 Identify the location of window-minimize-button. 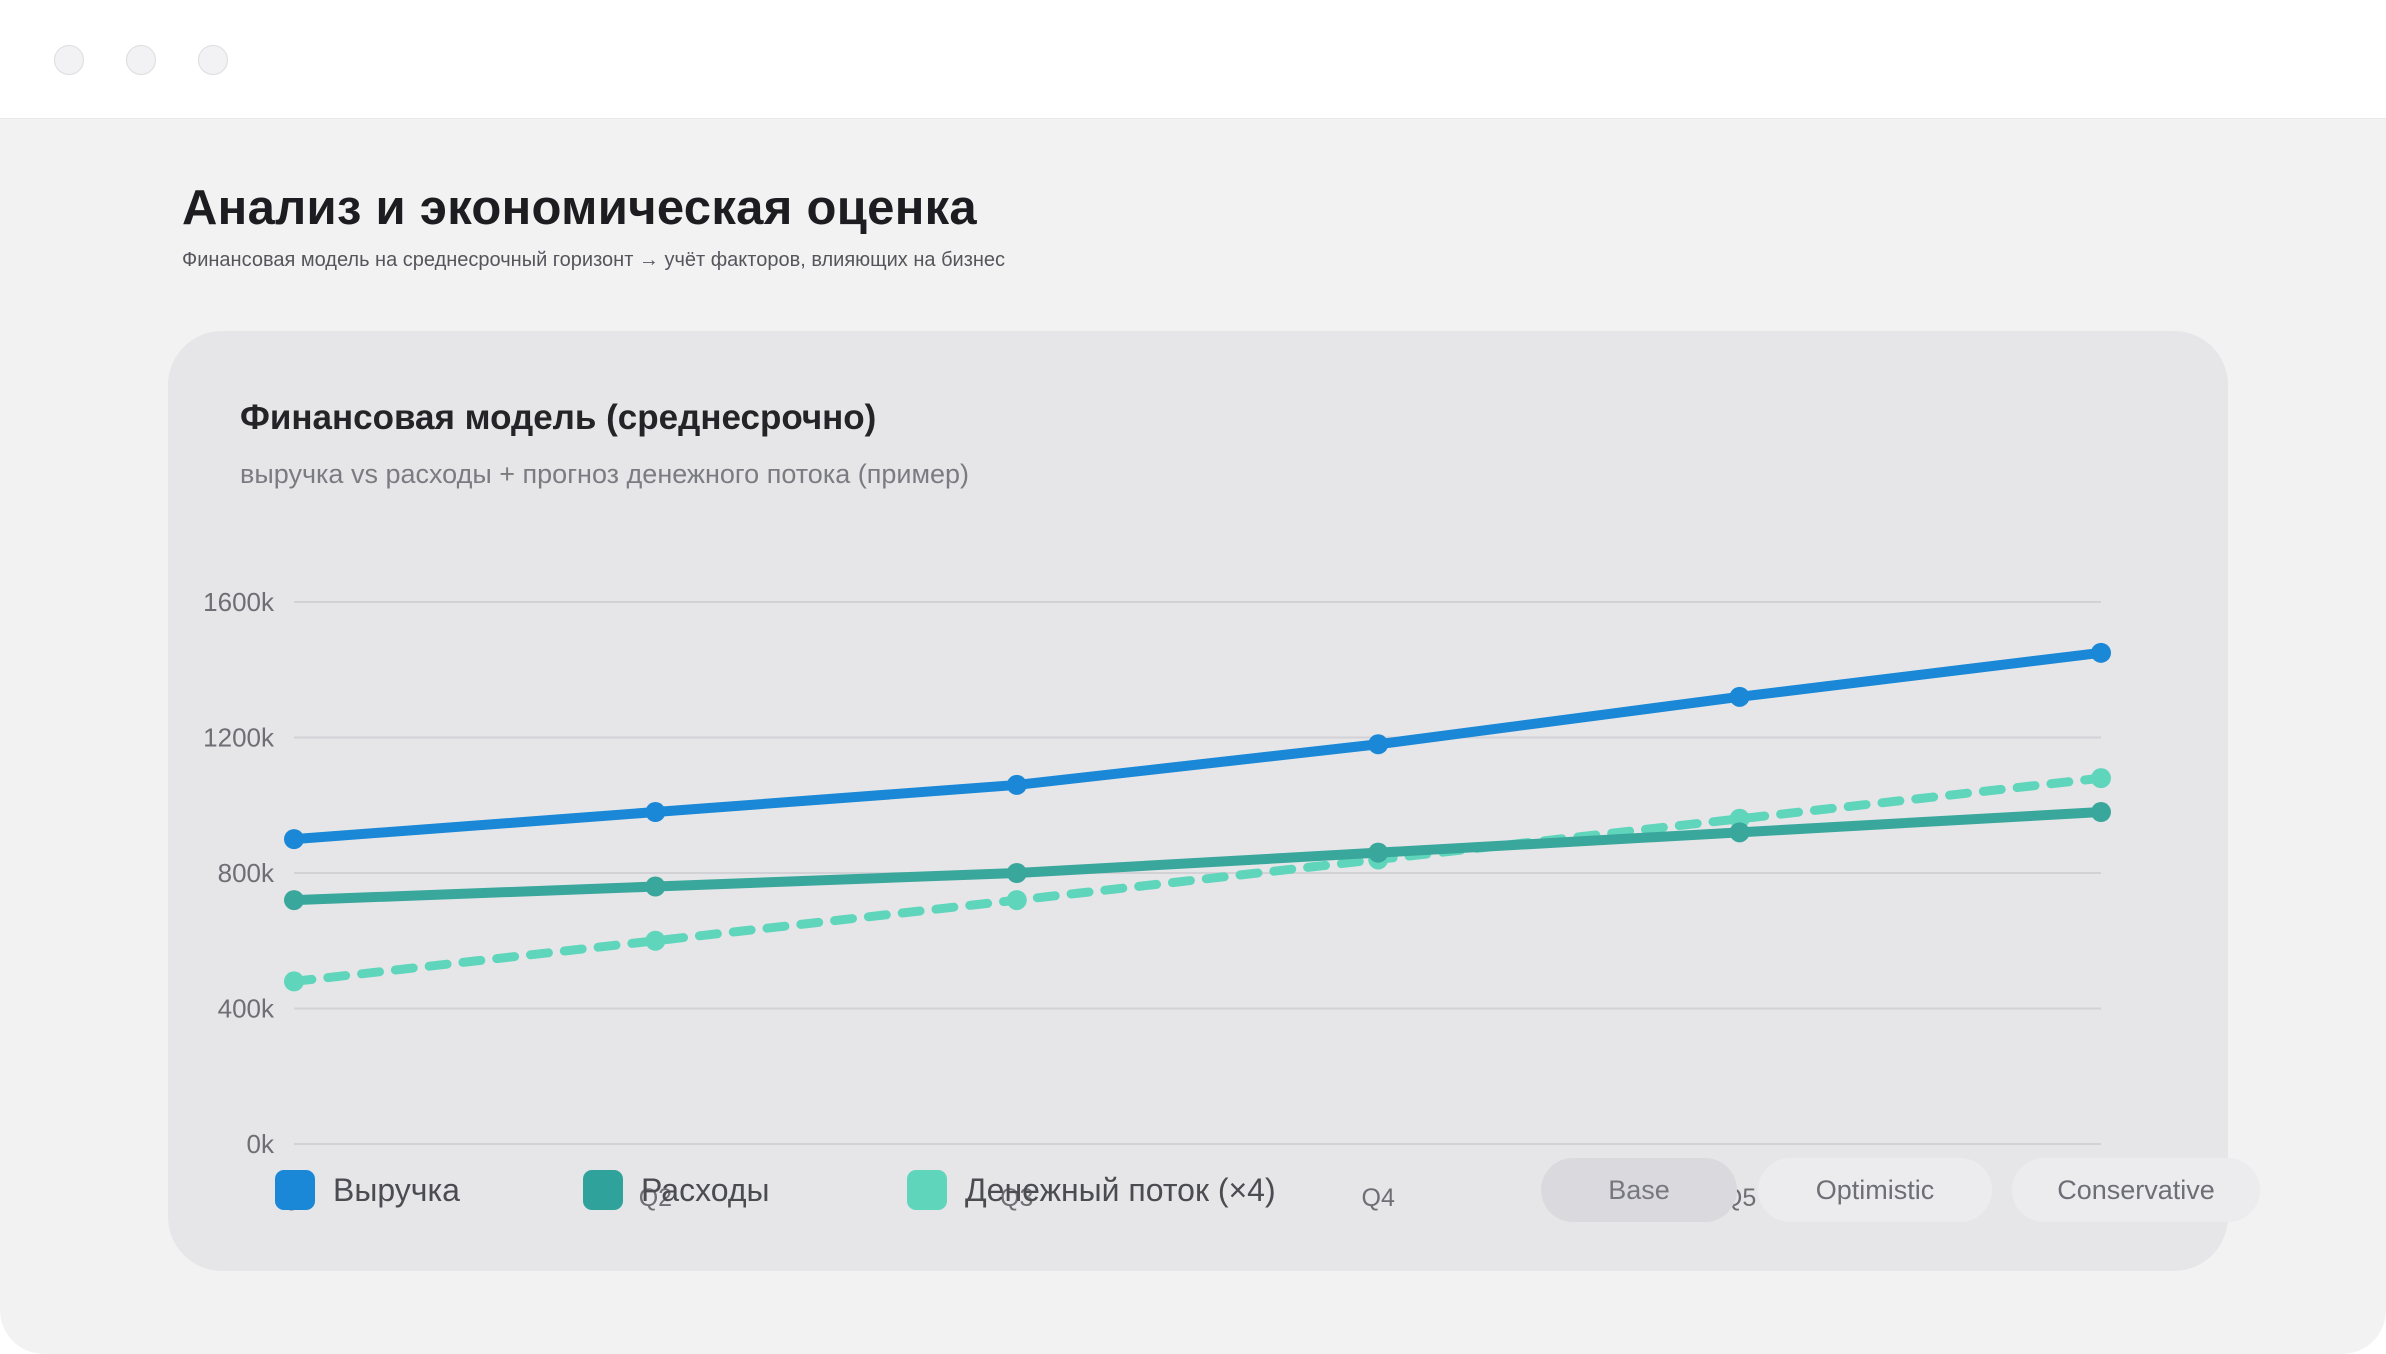
(141, 60).